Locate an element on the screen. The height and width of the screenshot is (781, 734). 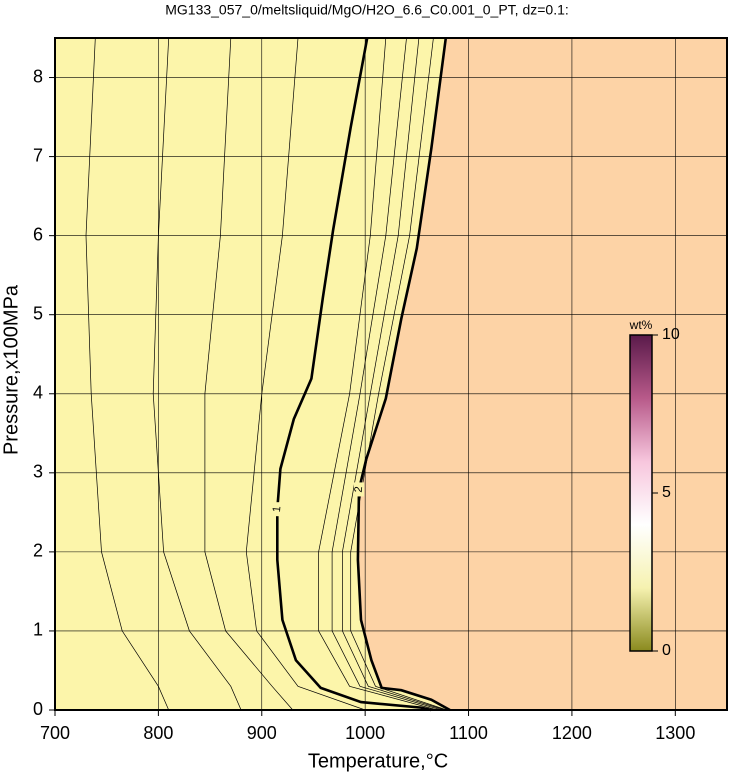
x-tick-label: 800 is located at coordinates (158, 733).